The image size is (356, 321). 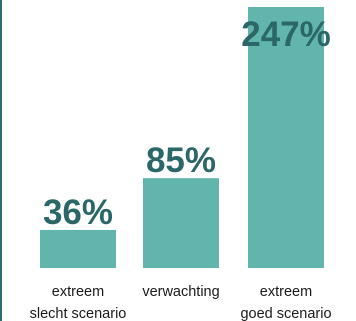 I want to click on category-label-0-line-1: slecht scenario, so click(x=78, y=313).